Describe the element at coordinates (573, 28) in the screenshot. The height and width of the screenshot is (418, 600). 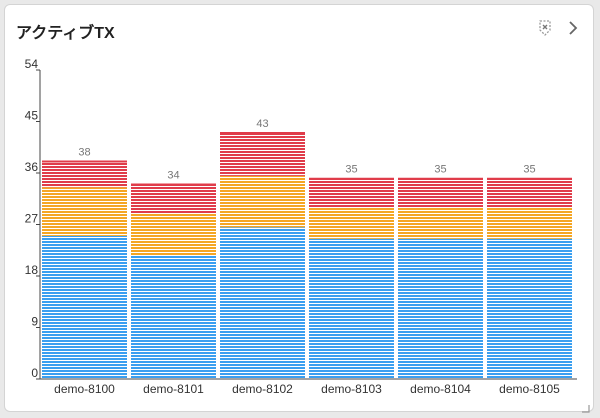
I see `chevron-right-icon` at that location.